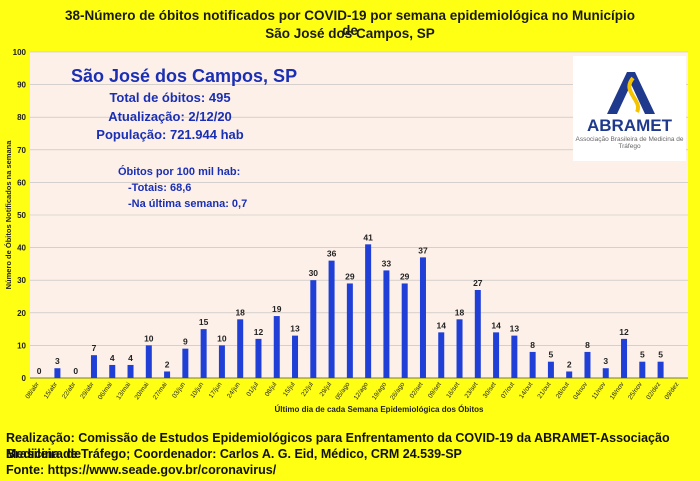  I want to click on x-tick-label: 03/jun, so click(179, 390).